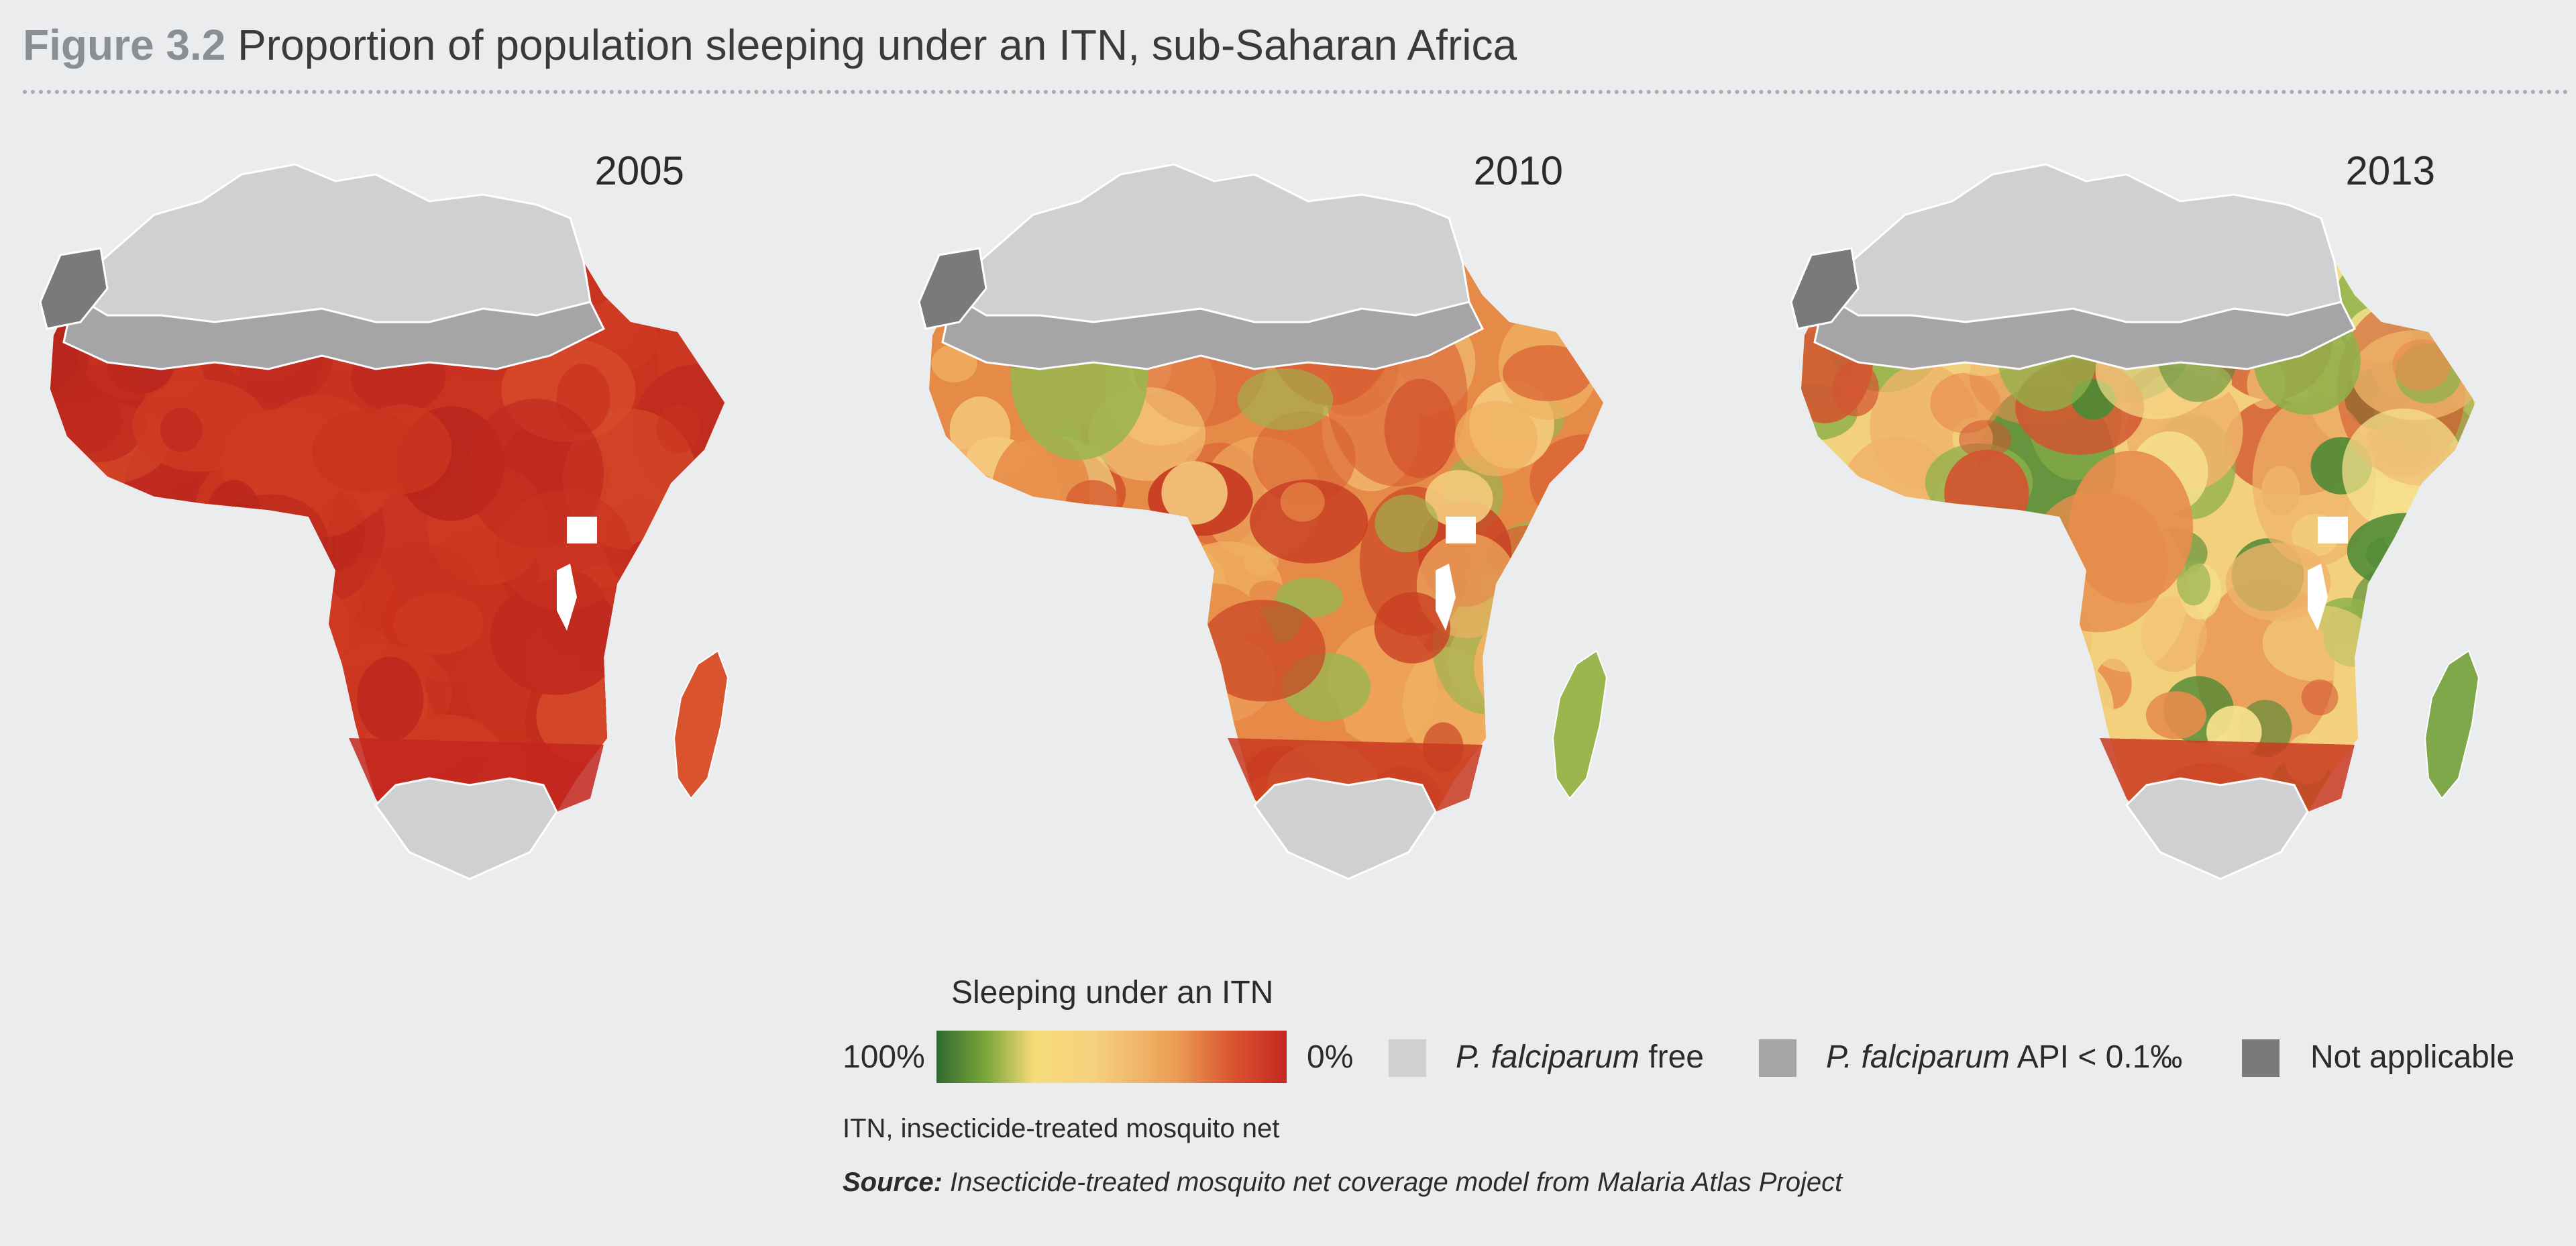 Image resolution: width=2576 pixels, height=1246 pixels. Describe the element at coordinates (2452, 725) in the screenshot. I see `madagascar` at that location.